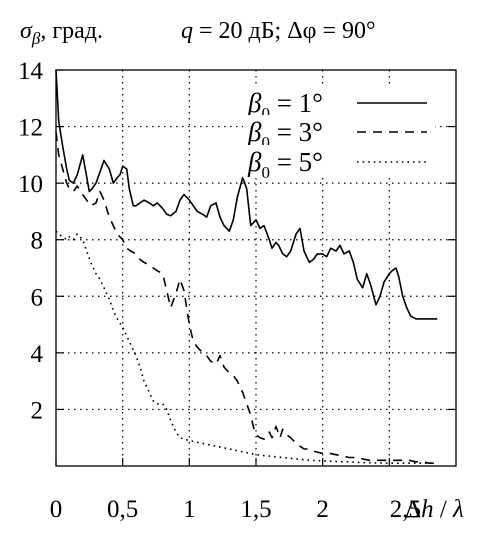 Image resolution: width=497 pixels, height=534 pixels. What do you see at coordinates (37, 241) in the screenshot?
I see `y-tick-label: 8` at bounding box center [37, 241].